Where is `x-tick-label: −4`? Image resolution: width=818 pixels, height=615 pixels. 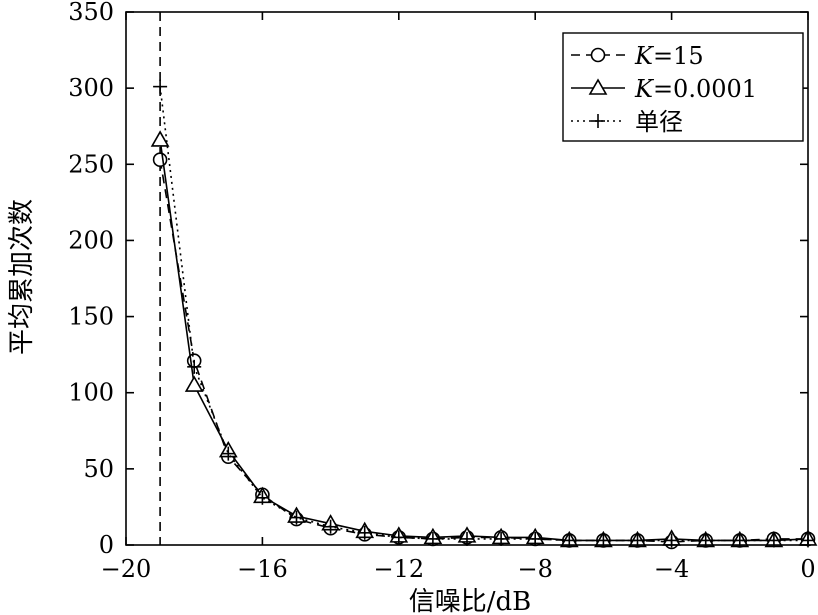
x-tick-label: −4 is located at coordinates (671, 569).